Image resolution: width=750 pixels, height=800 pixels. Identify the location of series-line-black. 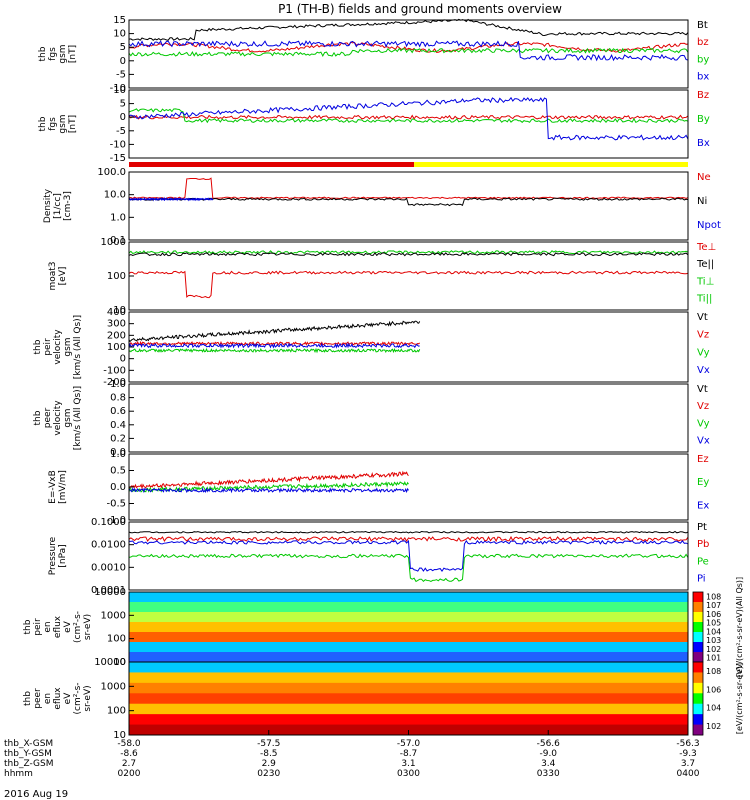
(408, 532).